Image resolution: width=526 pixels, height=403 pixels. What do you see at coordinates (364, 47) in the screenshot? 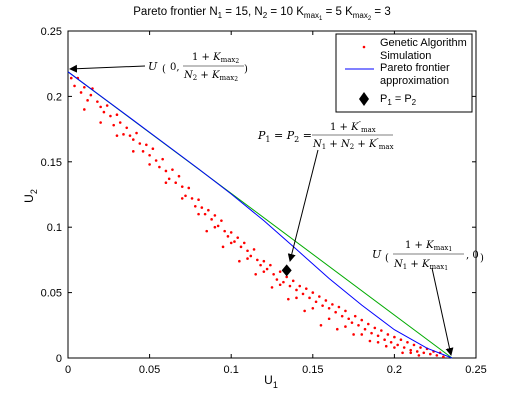
I see `legend-red-dot` at bounding box center [364, 47].